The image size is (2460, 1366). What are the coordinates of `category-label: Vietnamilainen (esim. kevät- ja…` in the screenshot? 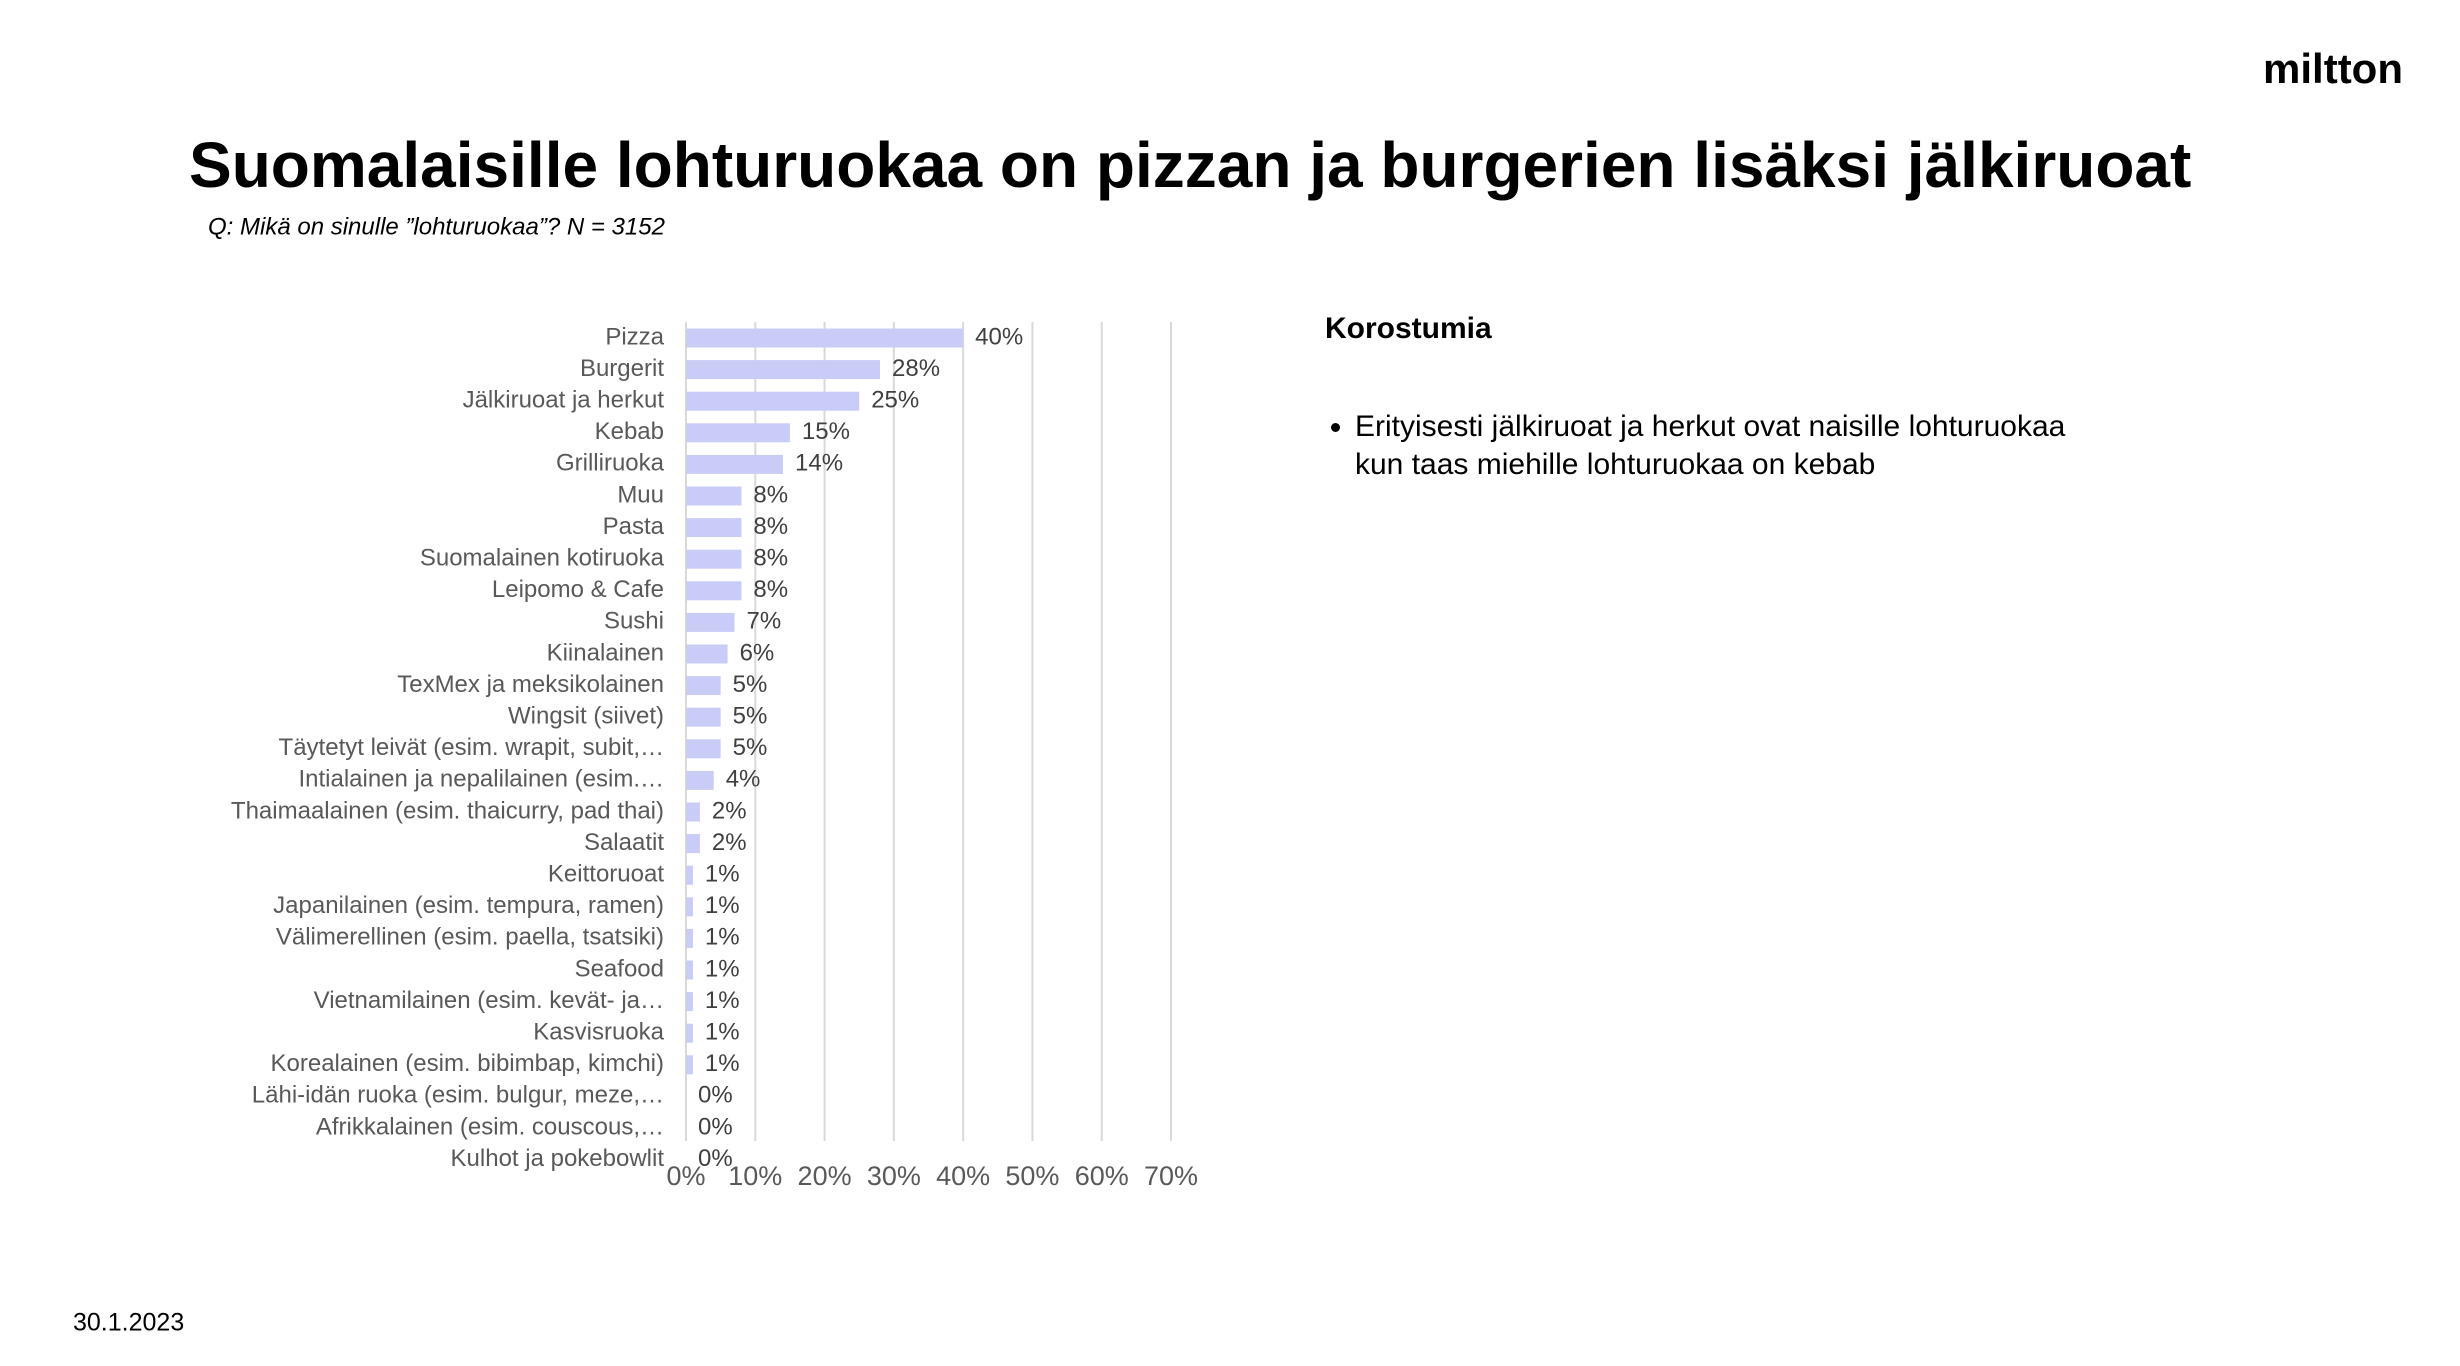 It's located at (489, 1000).